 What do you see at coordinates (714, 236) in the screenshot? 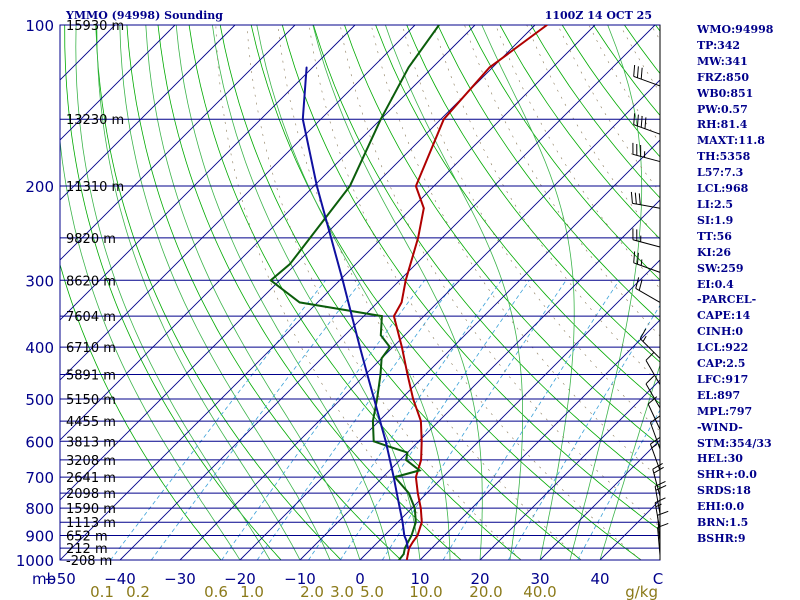
I see `index-value: TT:56` at bounding box center [714, 236].